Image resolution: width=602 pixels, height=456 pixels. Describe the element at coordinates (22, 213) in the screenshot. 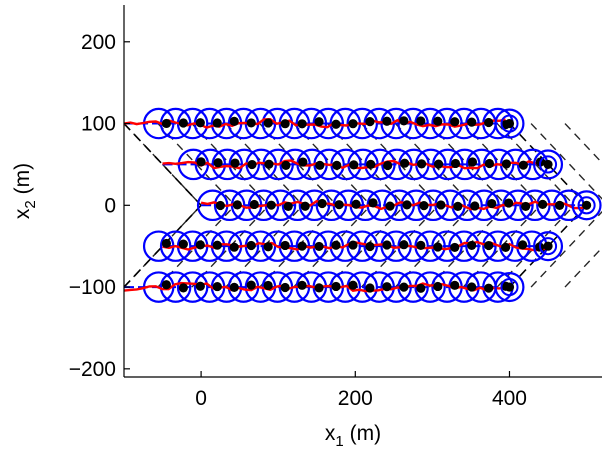

I see `y-axis-label-base: x` at that location.